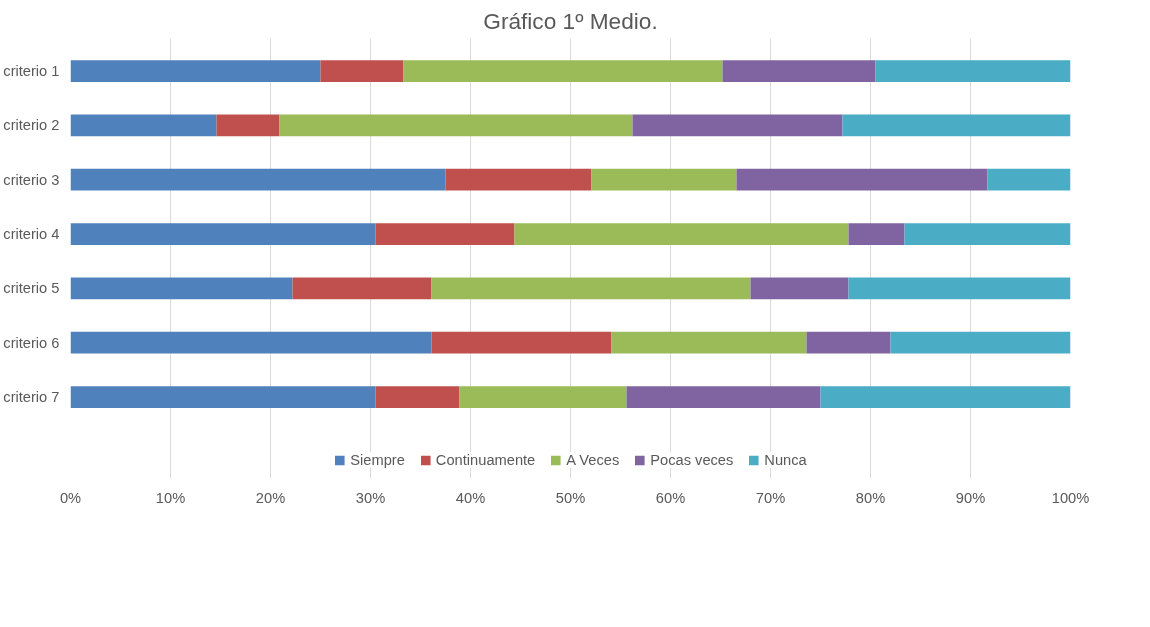 The width and height of the screenshot is (1150, 627). Describe the element at coordinates (31, 288) in the screenshot. I see `y-tick-label: criterio 5` at that location.